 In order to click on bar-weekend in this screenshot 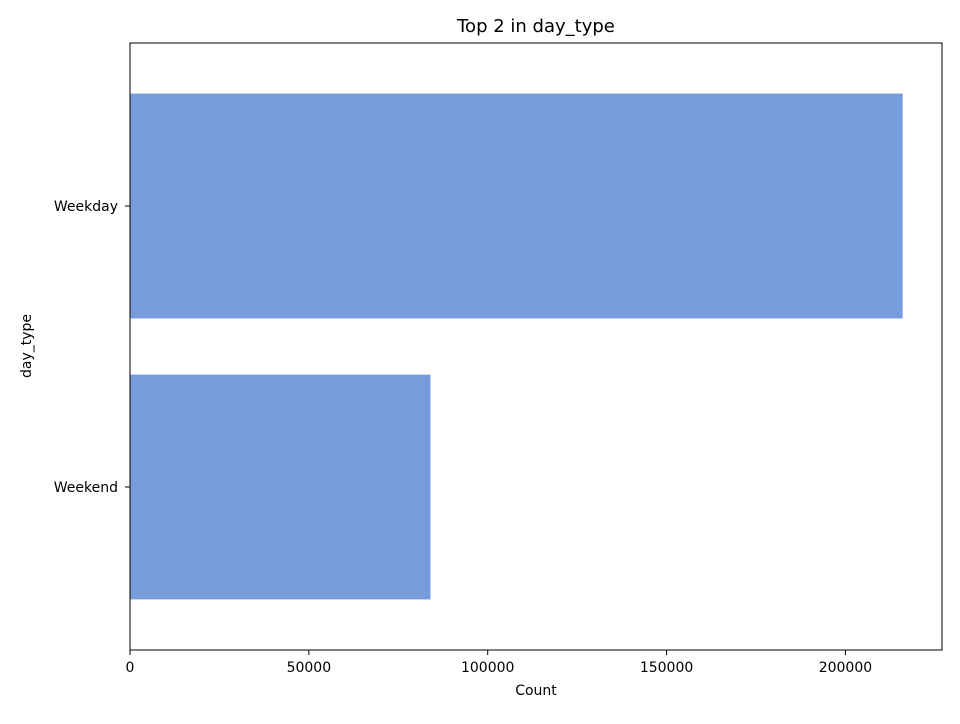, I will do `click(280, 487)`.